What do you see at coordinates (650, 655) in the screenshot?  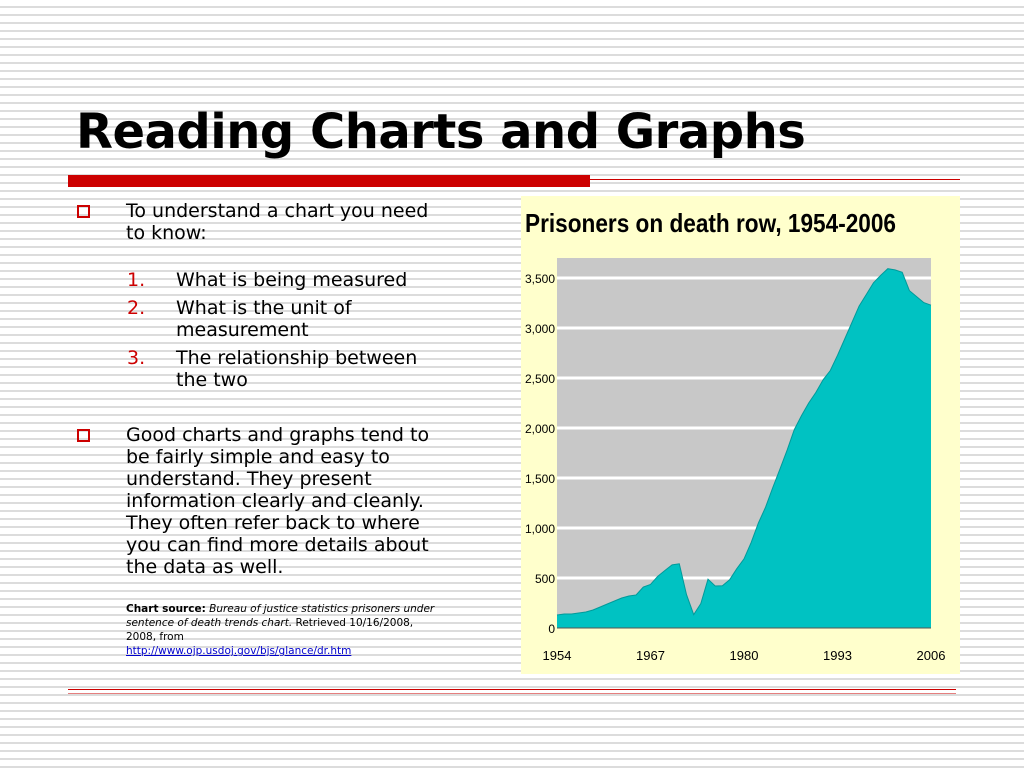 I see `x-tick-label: 1967` at bounding box center [650, 655].